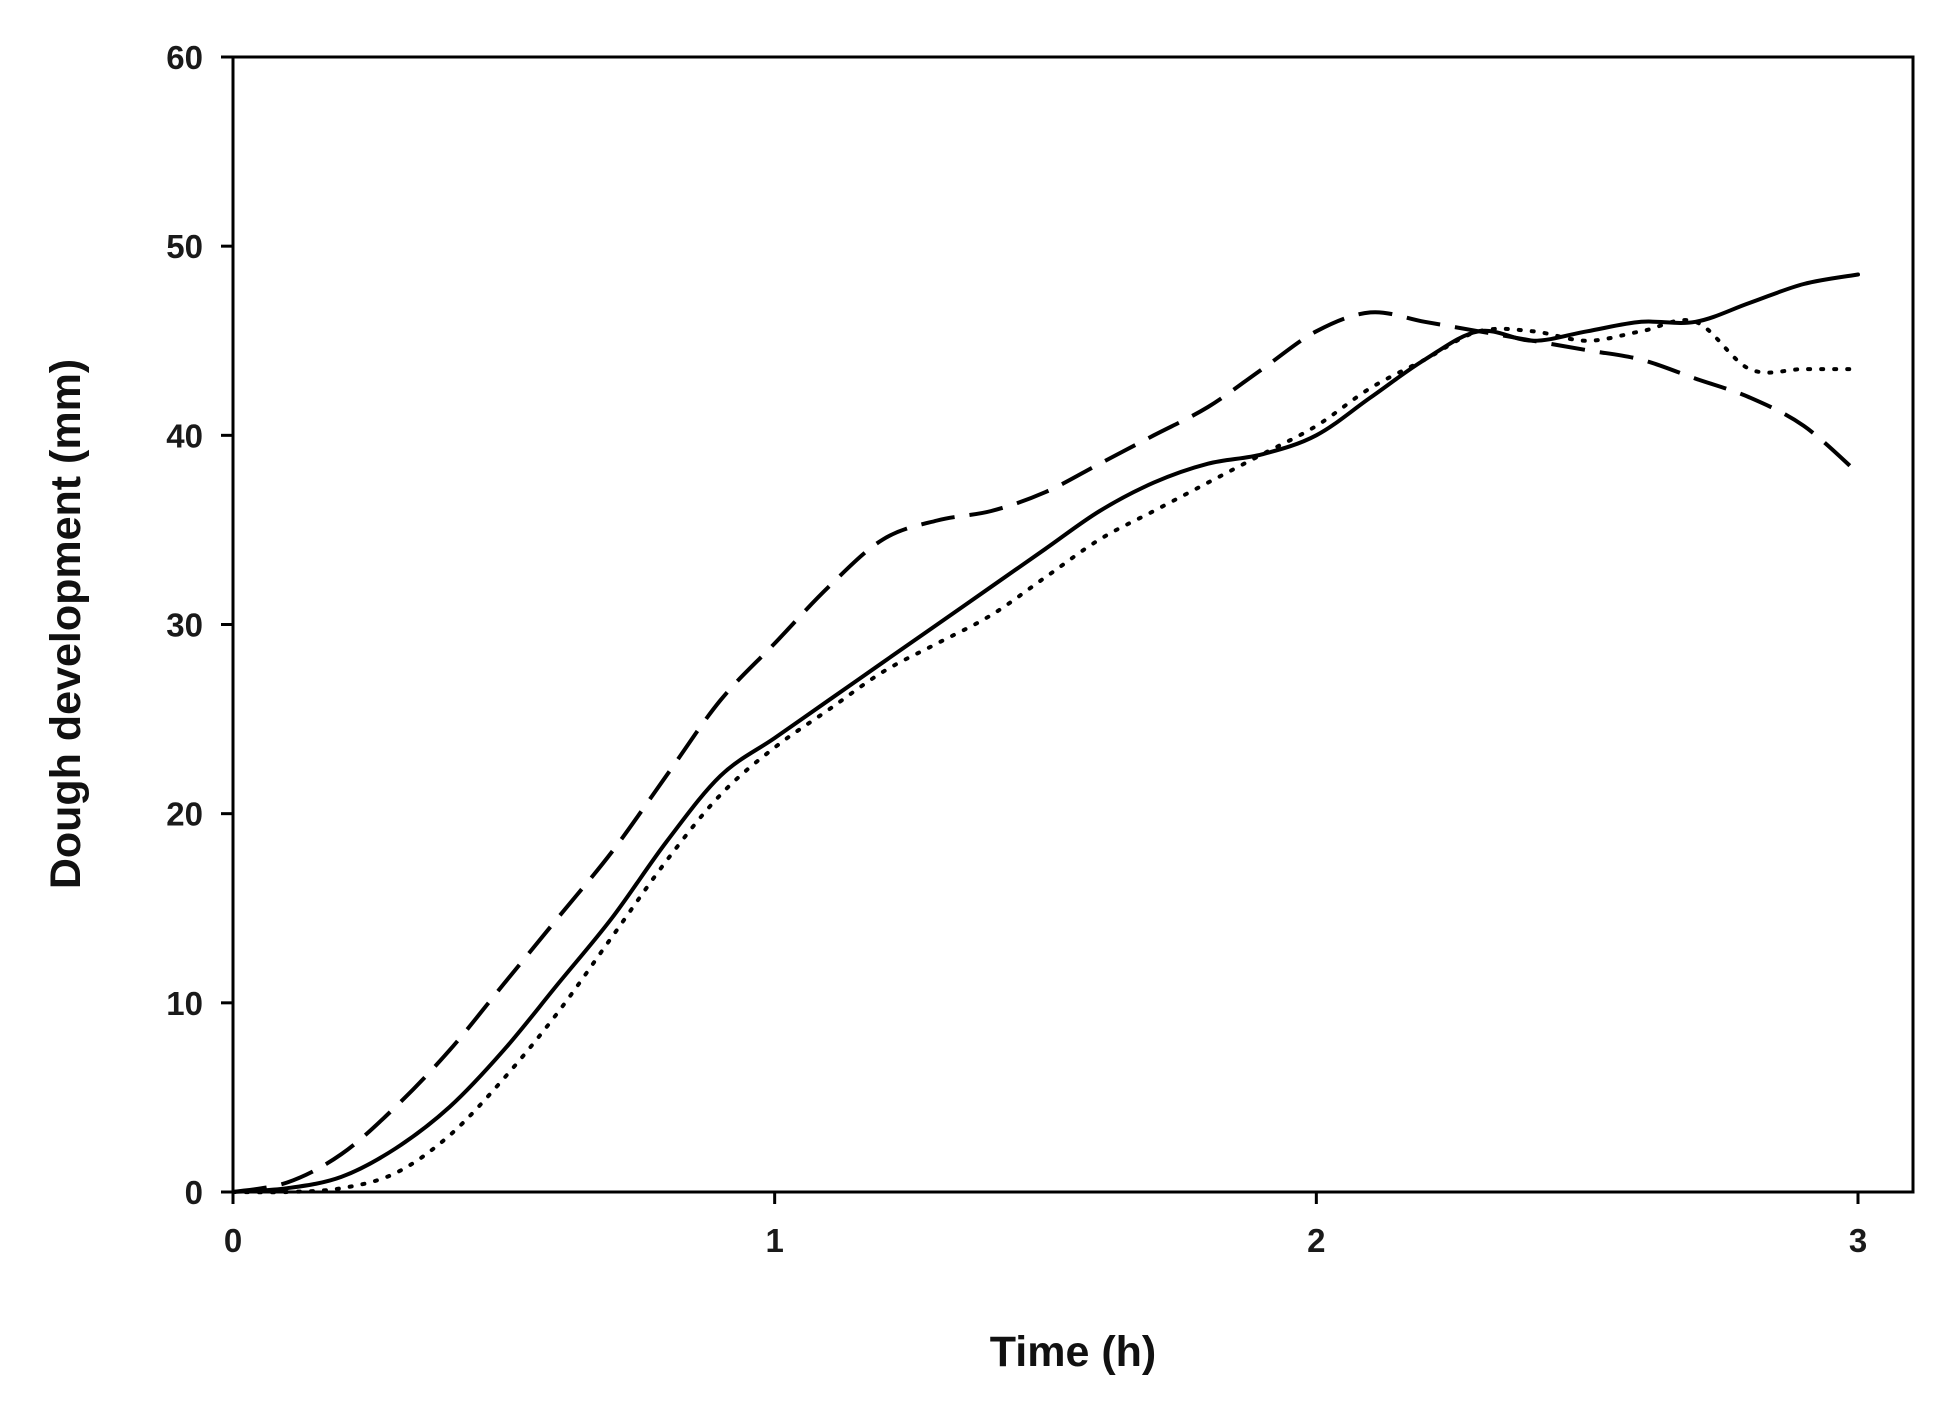  What do you see at coordinates (184, 1003) in the screenshot?
I see `y-tick-label: 10` at bounding box center [184, 1003].